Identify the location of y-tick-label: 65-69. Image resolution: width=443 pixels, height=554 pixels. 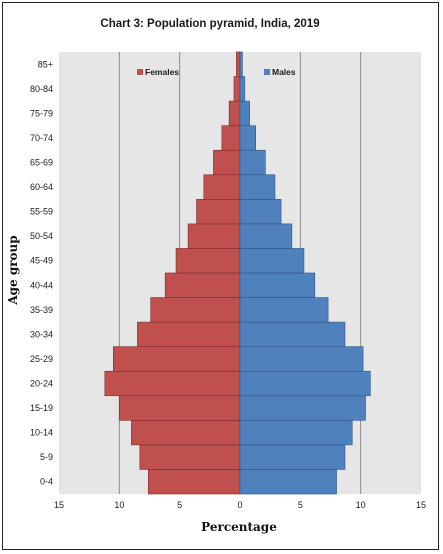
(41, 163).